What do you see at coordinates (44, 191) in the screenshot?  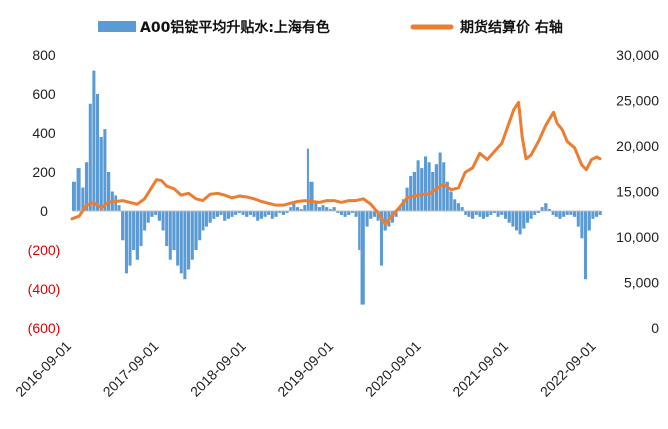 I see `left-axis: 800 600 400 200 0 (200) (400) (600)` at bounding box center [44, 191].